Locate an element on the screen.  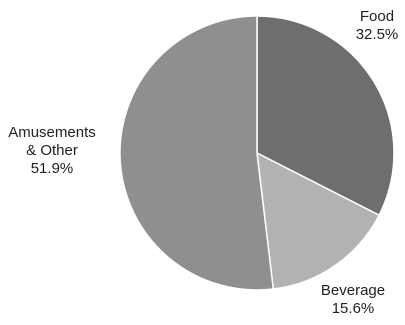
slice-value-amusements: 51.9% is located at coordinates (52, 168).